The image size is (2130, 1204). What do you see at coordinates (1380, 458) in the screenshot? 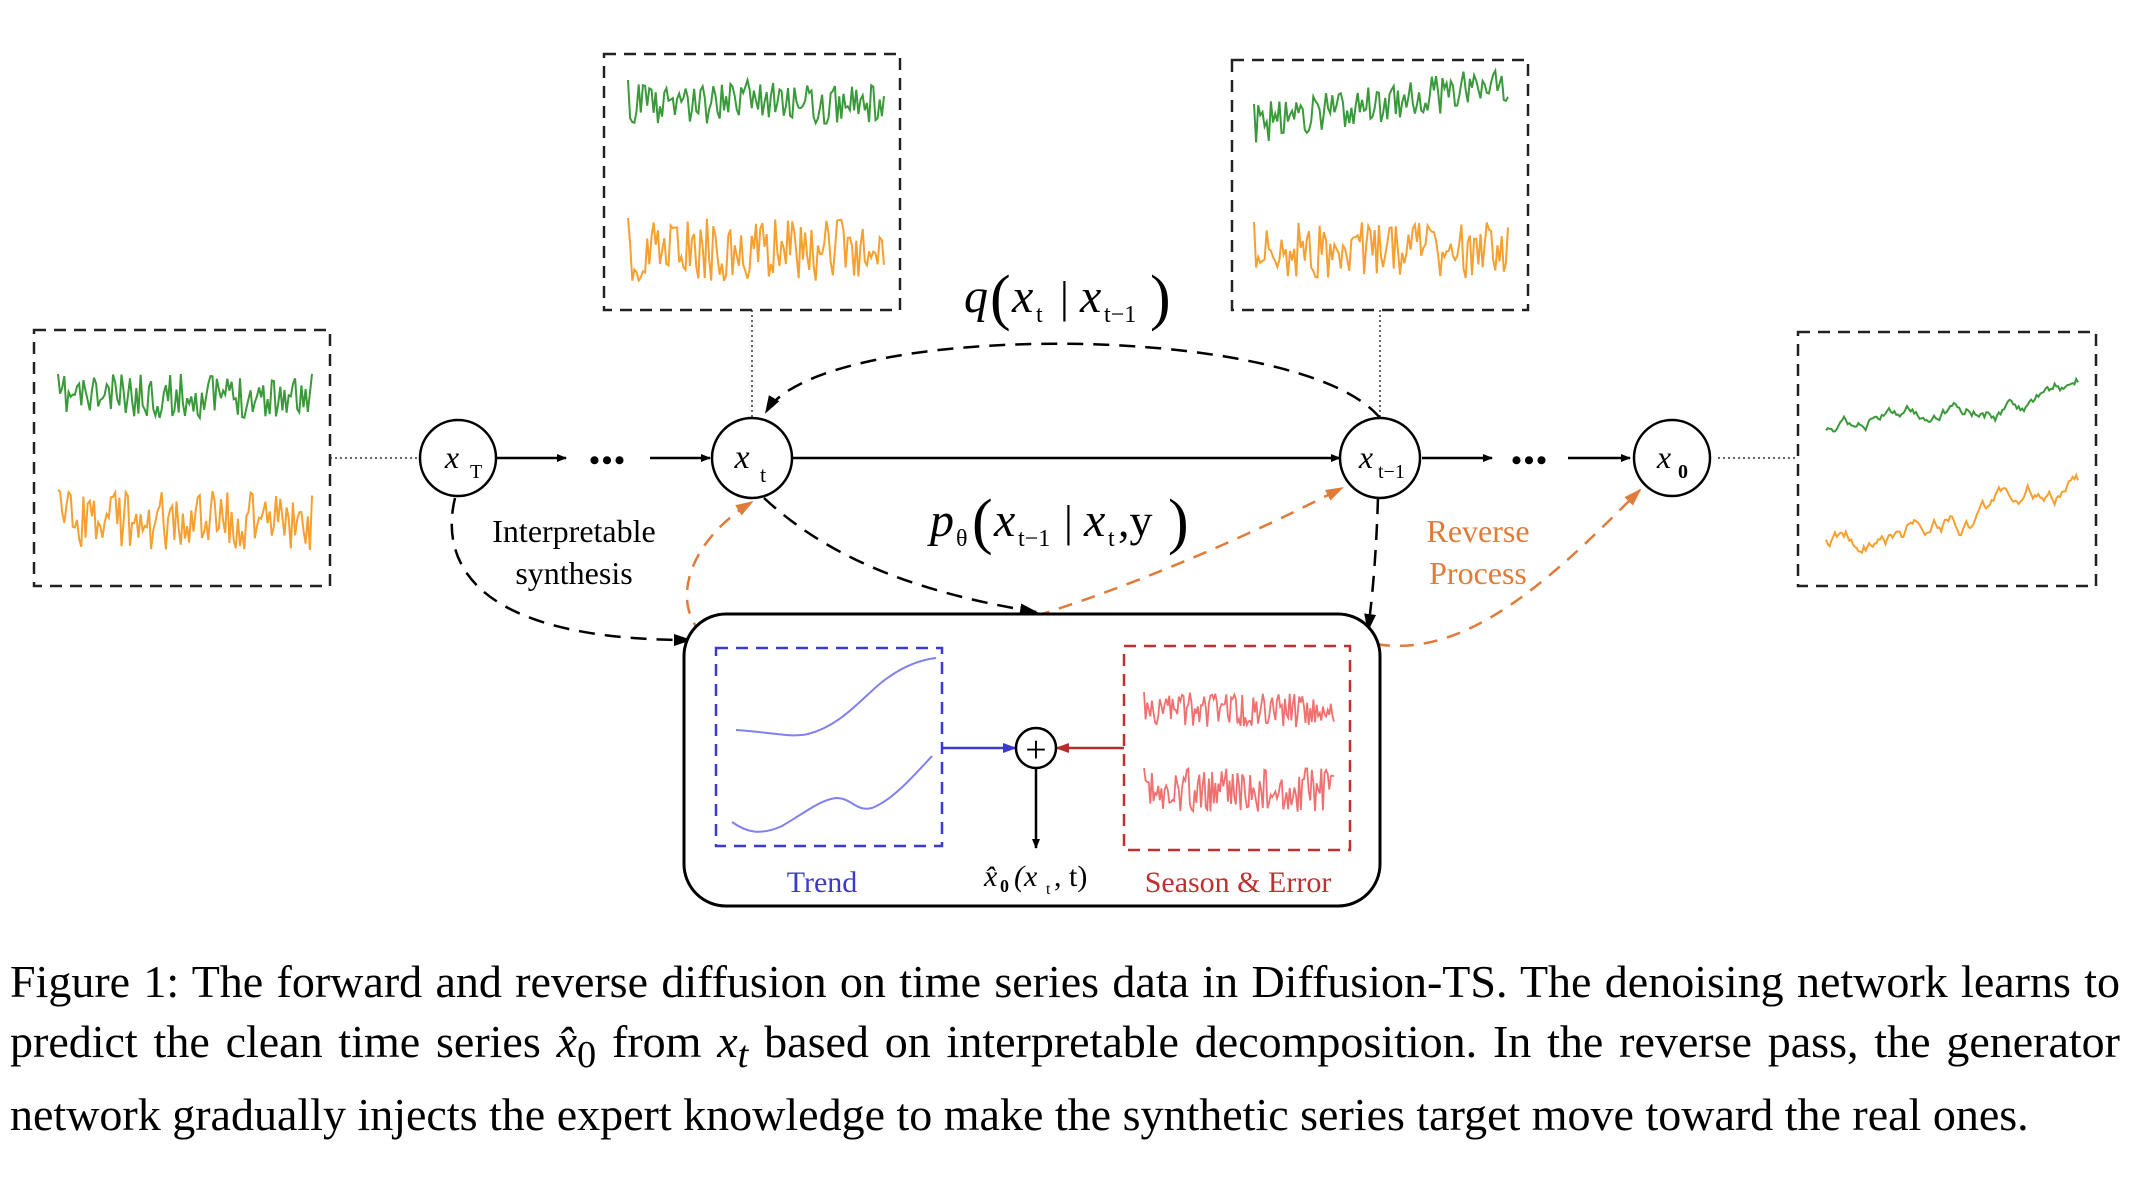
I see `node-xt-1: x t−1` at bounding box center [1380, 458].